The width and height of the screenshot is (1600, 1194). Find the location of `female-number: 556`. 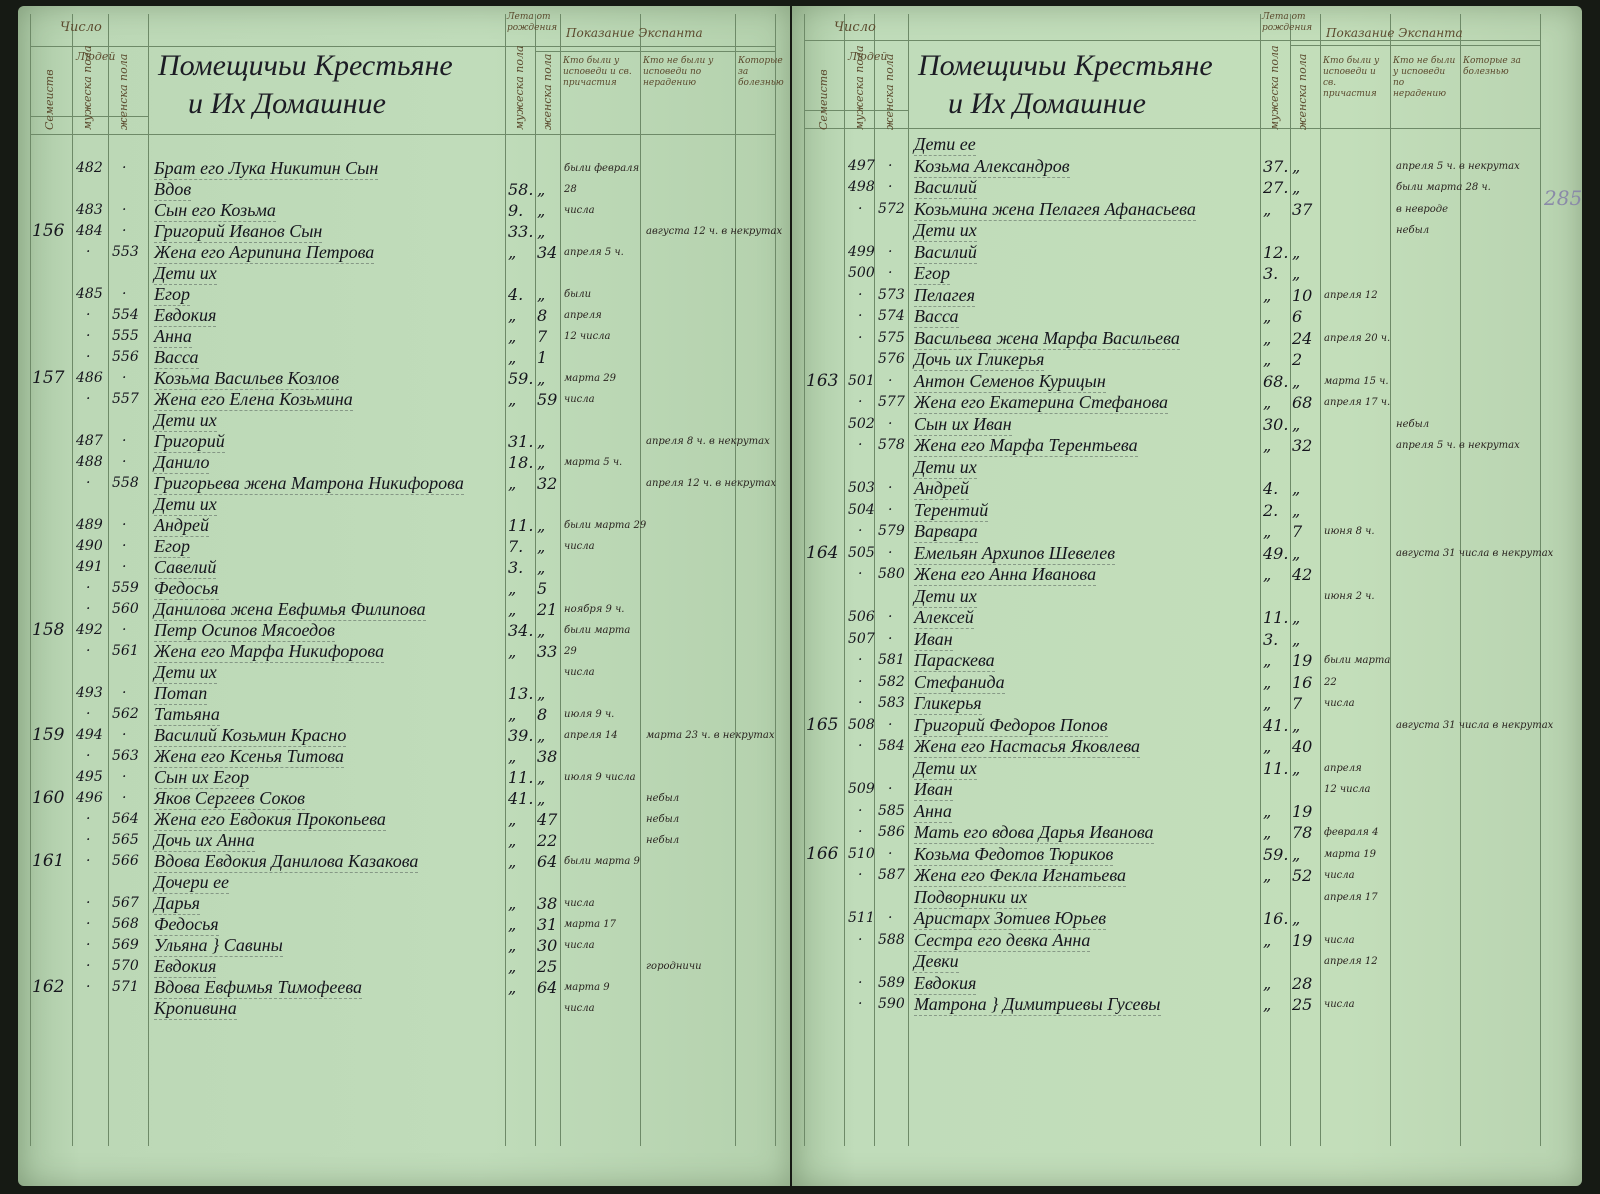

female-number: 556 is located at coordinates (125, 357).